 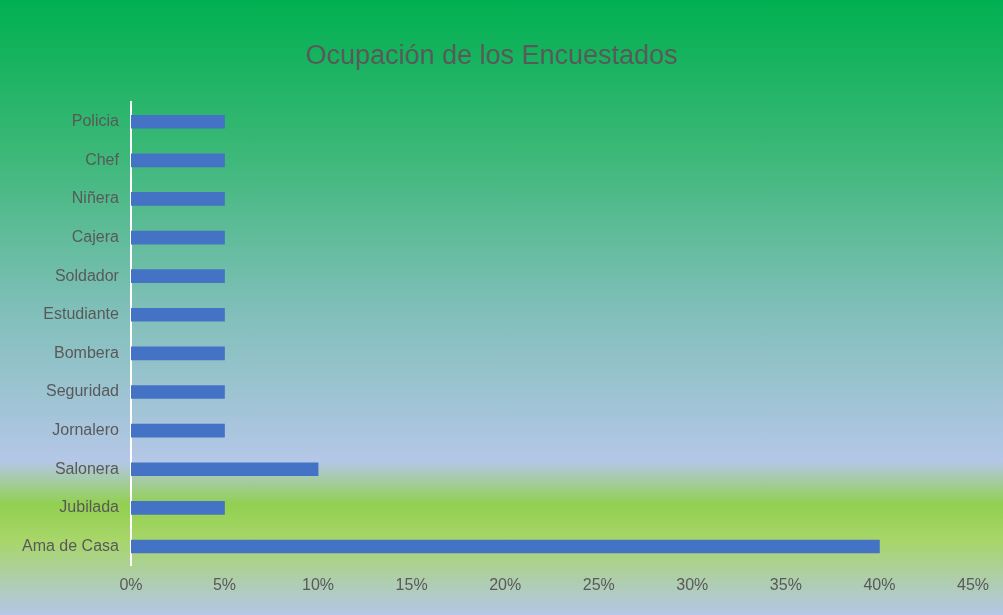 I want to click on y-tick-label: Soldador, so click(x=87, y=275).